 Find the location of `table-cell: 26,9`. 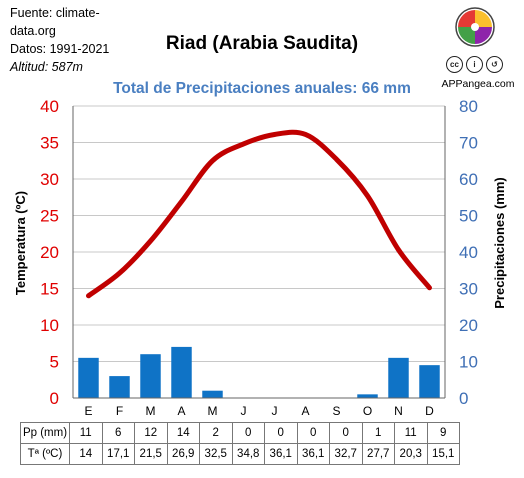

table-cell: 26,9 is located at coordinates (183, 454).